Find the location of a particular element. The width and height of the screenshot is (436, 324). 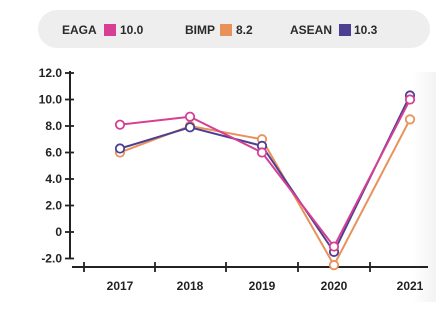

legend-swatch-asean is located at coordinates (345, 30).